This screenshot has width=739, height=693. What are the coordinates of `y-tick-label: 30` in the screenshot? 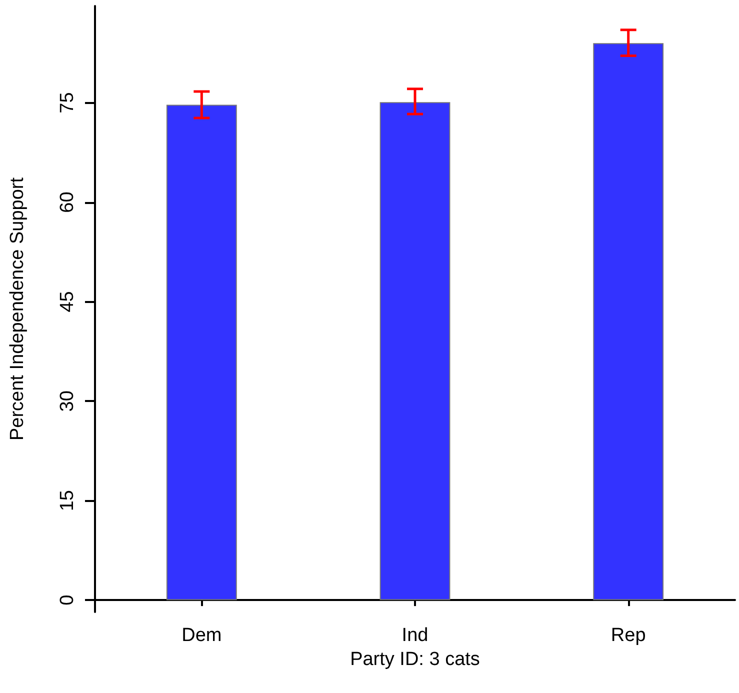 It's located at (67, 401).